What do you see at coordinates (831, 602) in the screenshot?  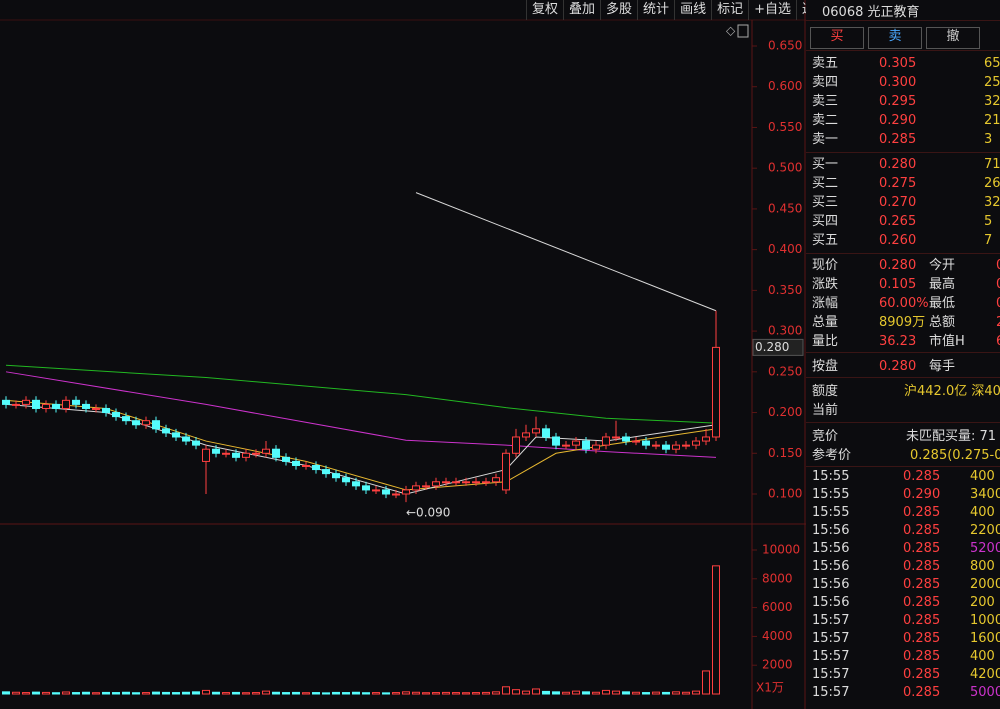 I see `trade-time: 15:56` at bounding box center [831, 602].